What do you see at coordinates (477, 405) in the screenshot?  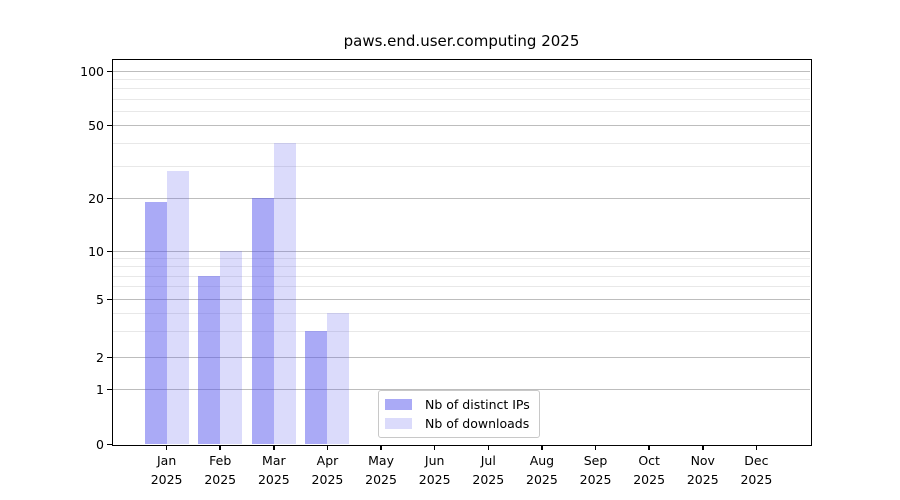 I see `legend-label-distinct-ips: Nb of distinct IPs` at bounding box center [477, 405].